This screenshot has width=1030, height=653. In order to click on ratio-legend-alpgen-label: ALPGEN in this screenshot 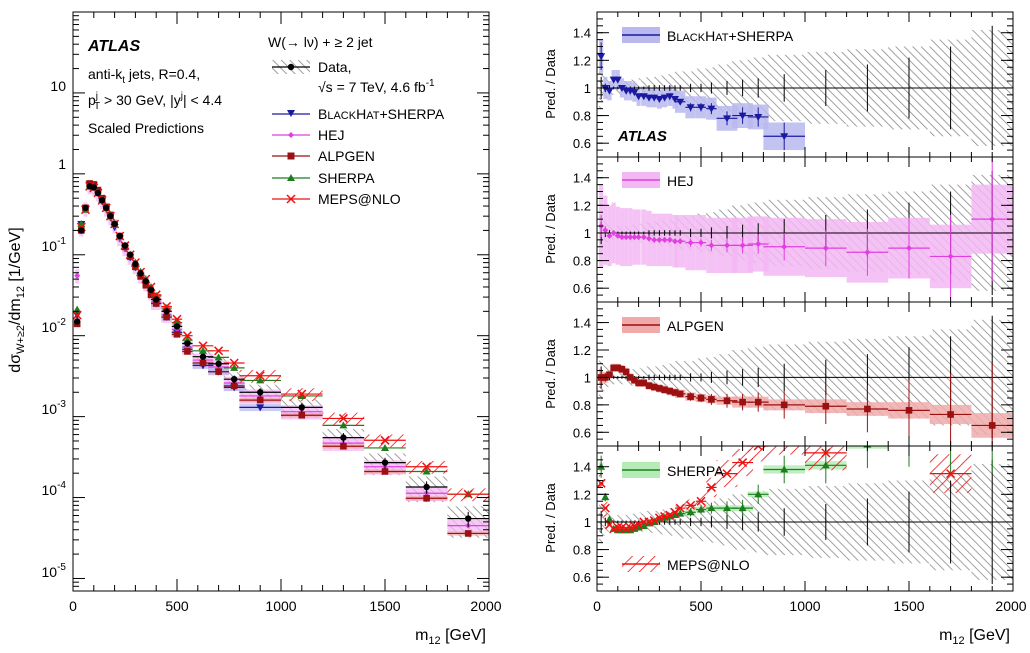, I will do `click(695, 326)`.